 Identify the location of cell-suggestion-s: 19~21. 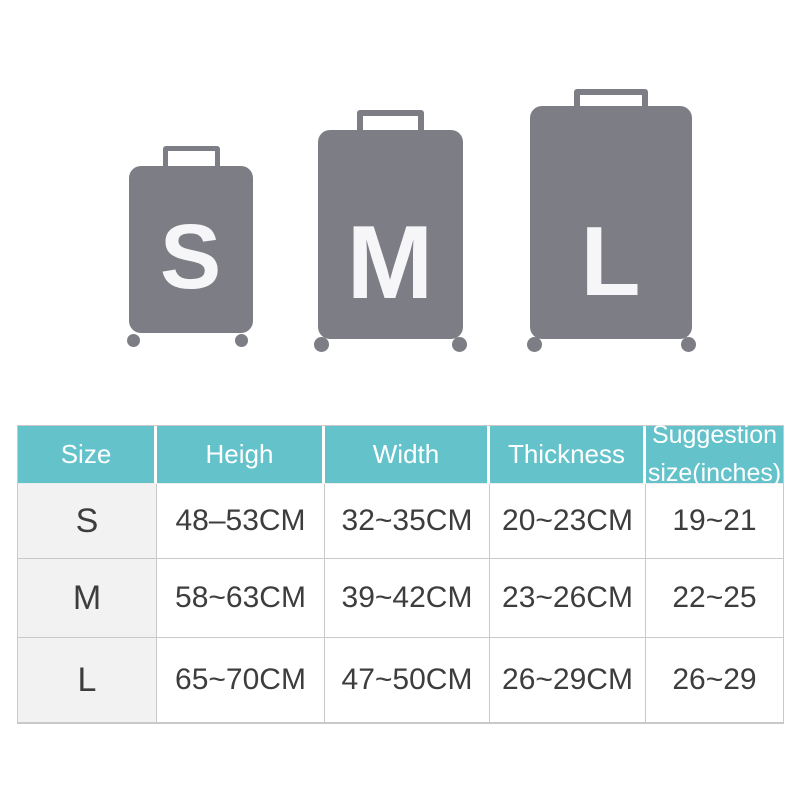
(714, 521).